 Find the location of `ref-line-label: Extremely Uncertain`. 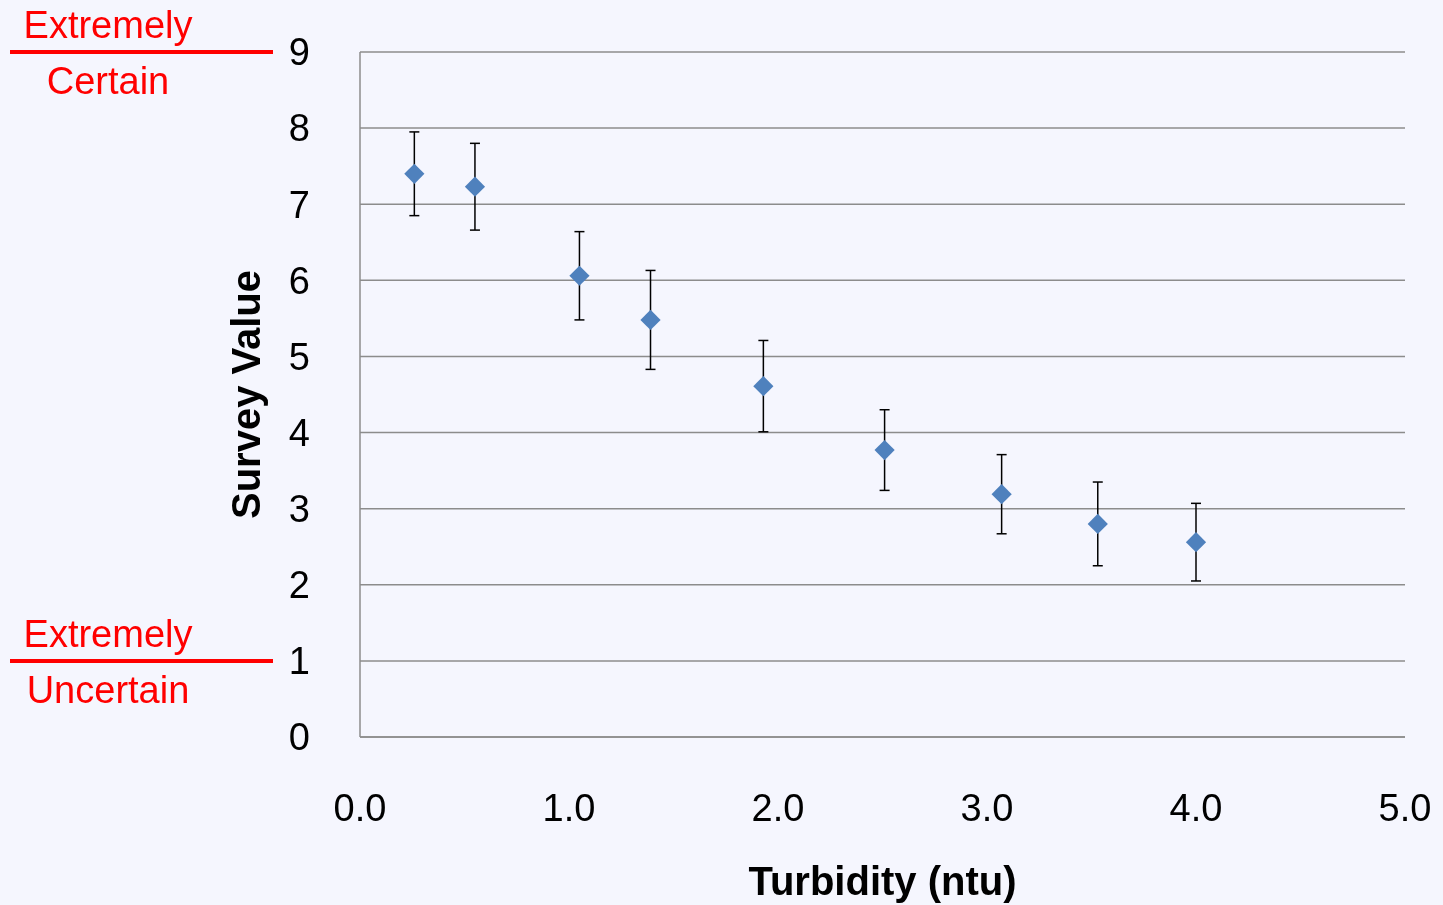

ref-line-label: Extremely Uncertain is located at coordinates (108, 661).